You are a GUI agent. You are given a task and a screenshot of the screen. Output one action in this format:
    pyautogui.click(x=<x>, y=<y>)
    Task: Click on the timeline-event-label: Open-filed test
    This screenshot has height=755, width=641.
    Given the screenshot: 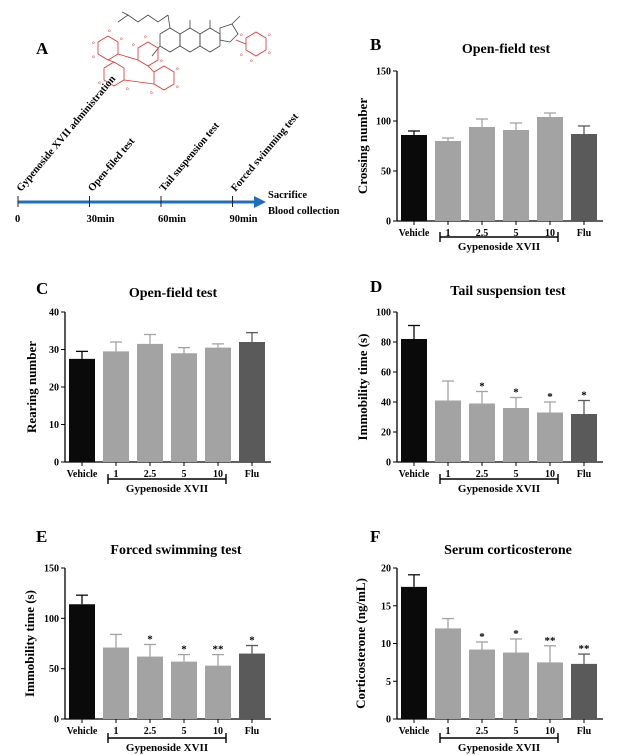 What is the action you would take?
    pyautogui.click(x=111, y=165)
    